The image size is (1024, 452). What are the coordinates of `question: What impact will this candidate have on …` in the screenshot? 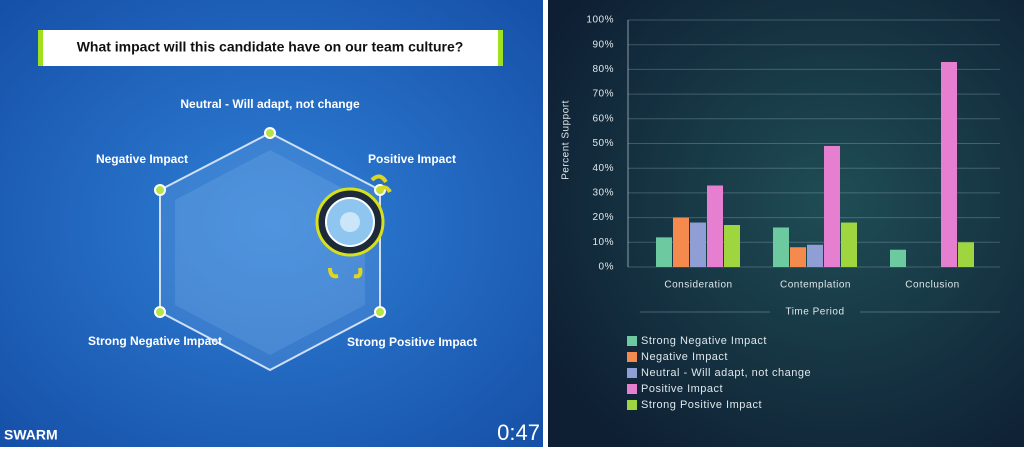 It's located at (270, 47).